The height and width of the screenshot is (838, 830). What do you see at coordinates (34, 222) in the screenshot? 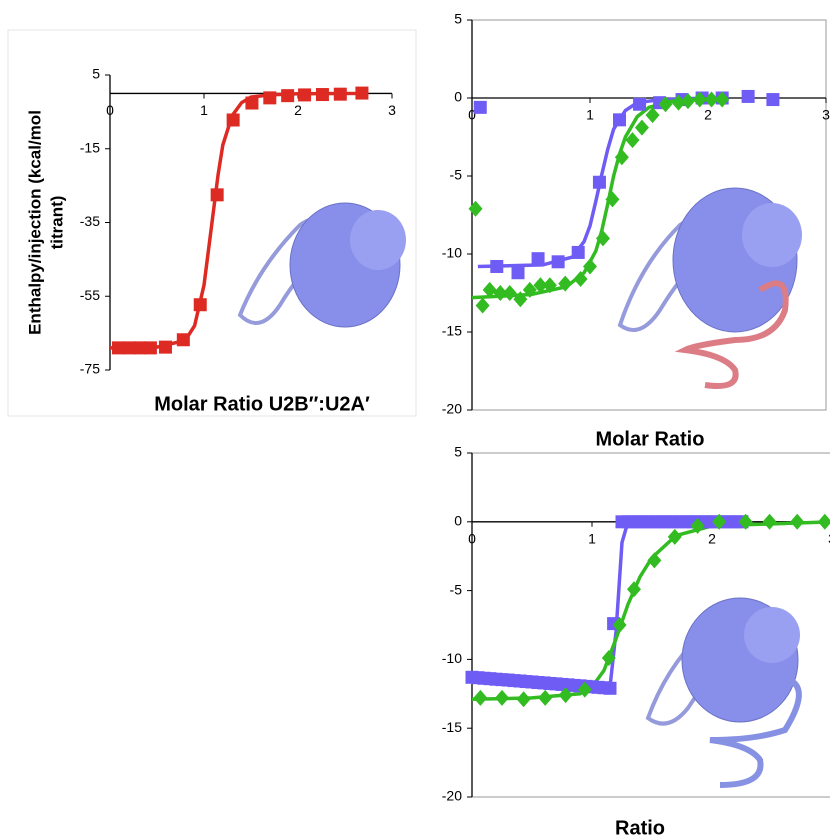
I see `y-axis-label: Enthalpy/injection (kcal/mol` at bounding box center [34, 222].